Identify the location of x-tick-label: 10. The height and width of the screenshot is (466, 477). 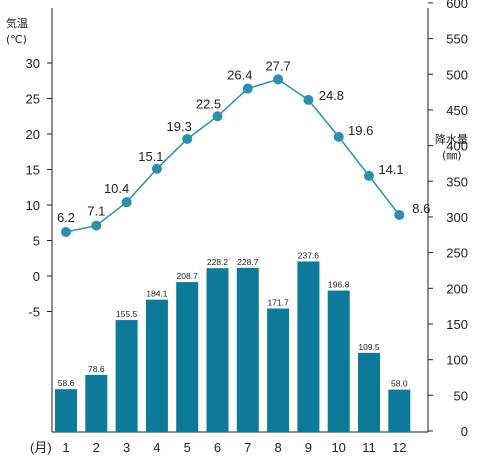
(338, 447).